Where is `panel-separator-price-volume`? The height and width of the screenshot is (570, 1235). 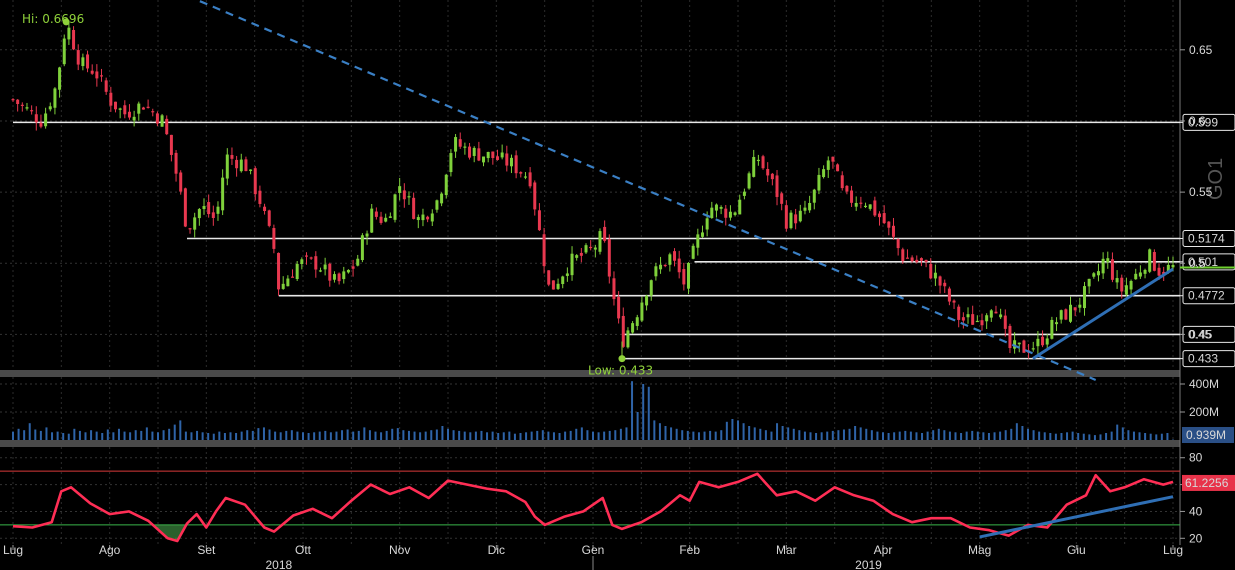
panel-separator-price-volume is located at coordinates (590, 373).